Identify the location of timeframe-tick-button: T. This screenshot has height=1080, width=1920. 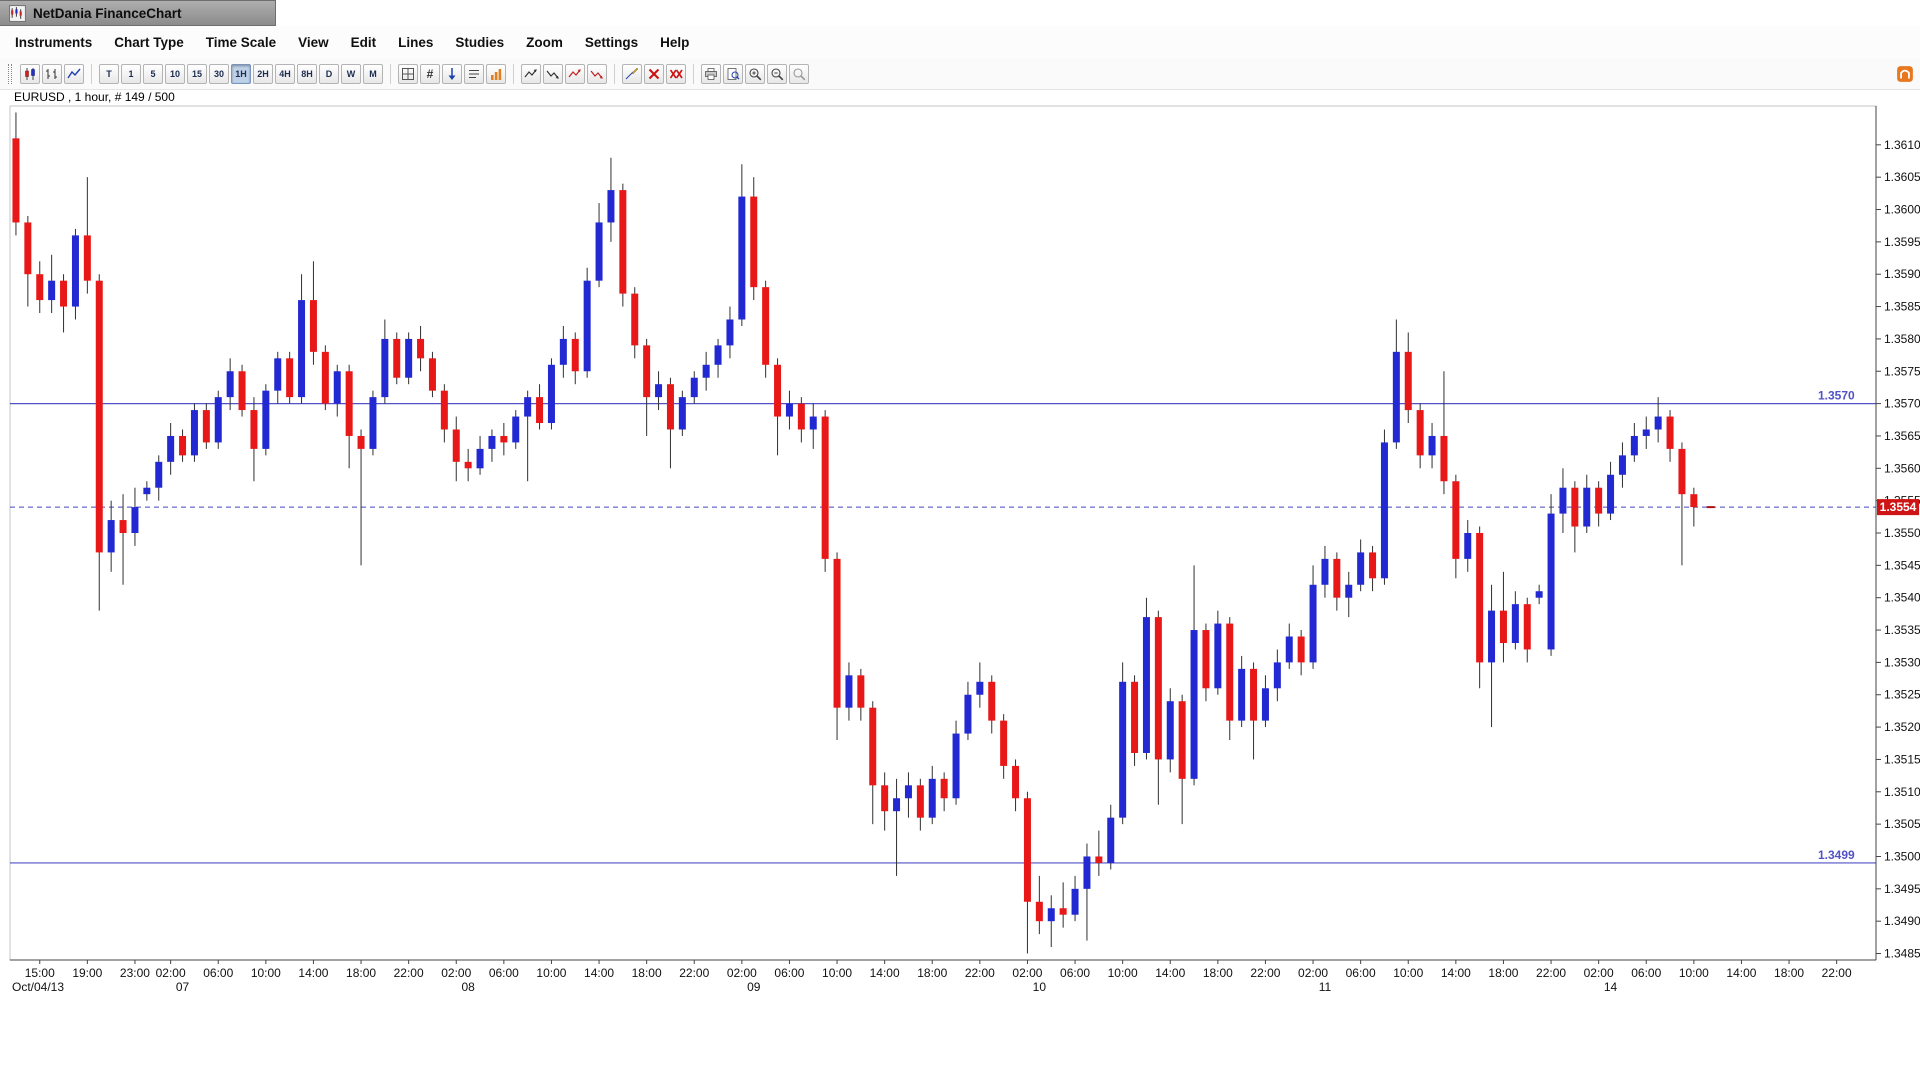
(109, 74).